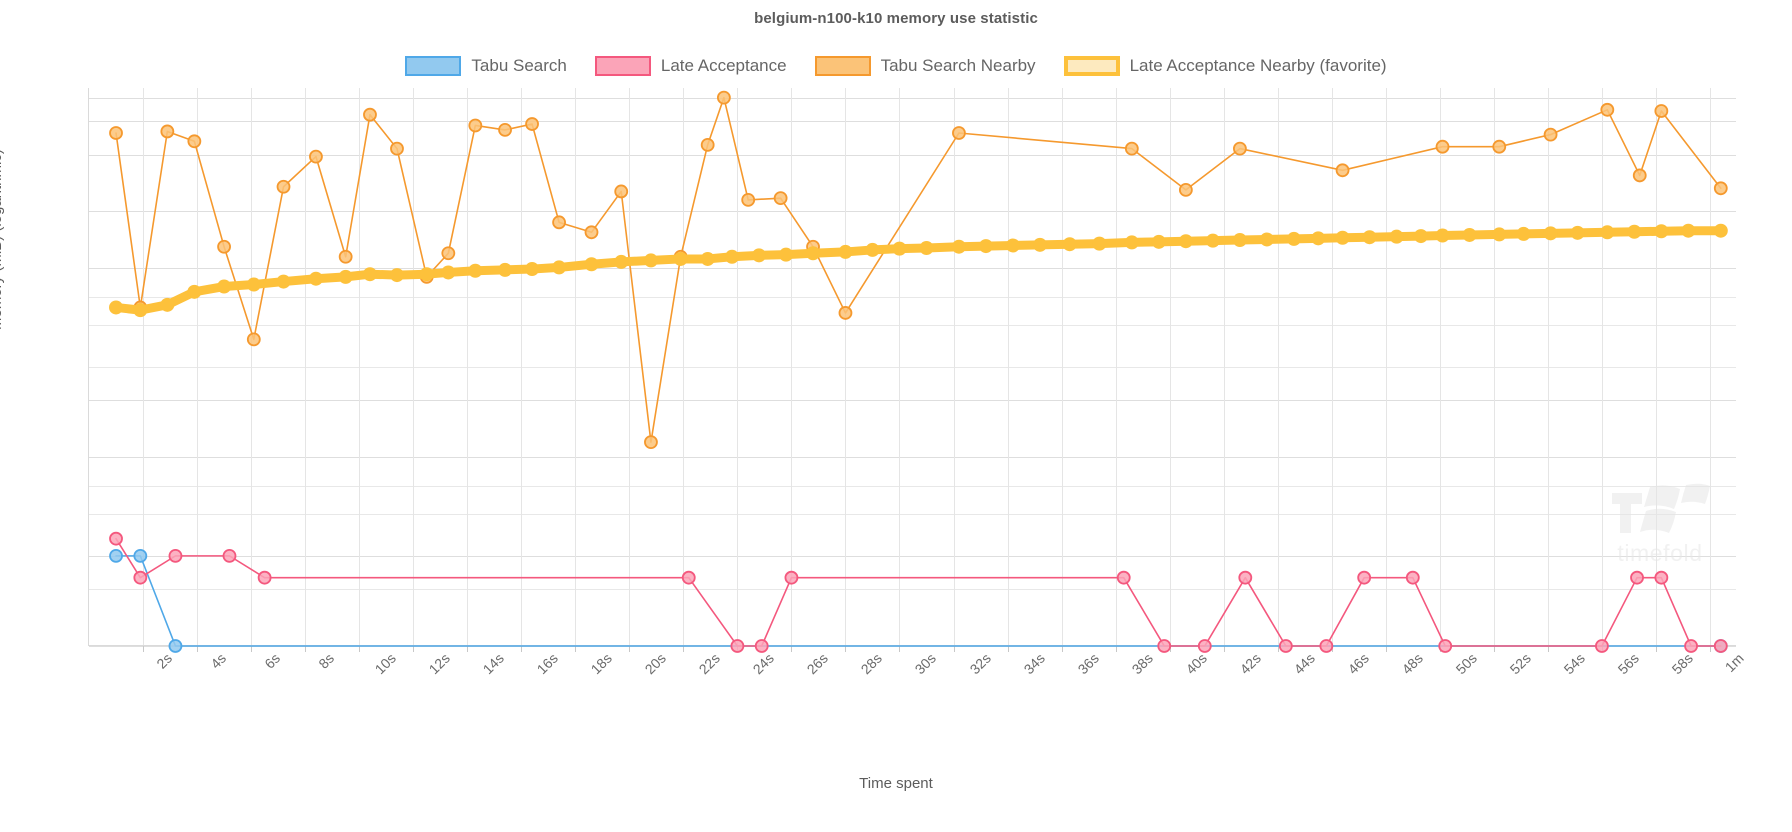 The image size is (1792, 832). What do you see at coordinates (1225, 66) in the screenshot?
I see `legend-item-late-acceptance-nearby-favorite: Late Acceptance Nearby (favorite)` at bounding box center [1225, 66].